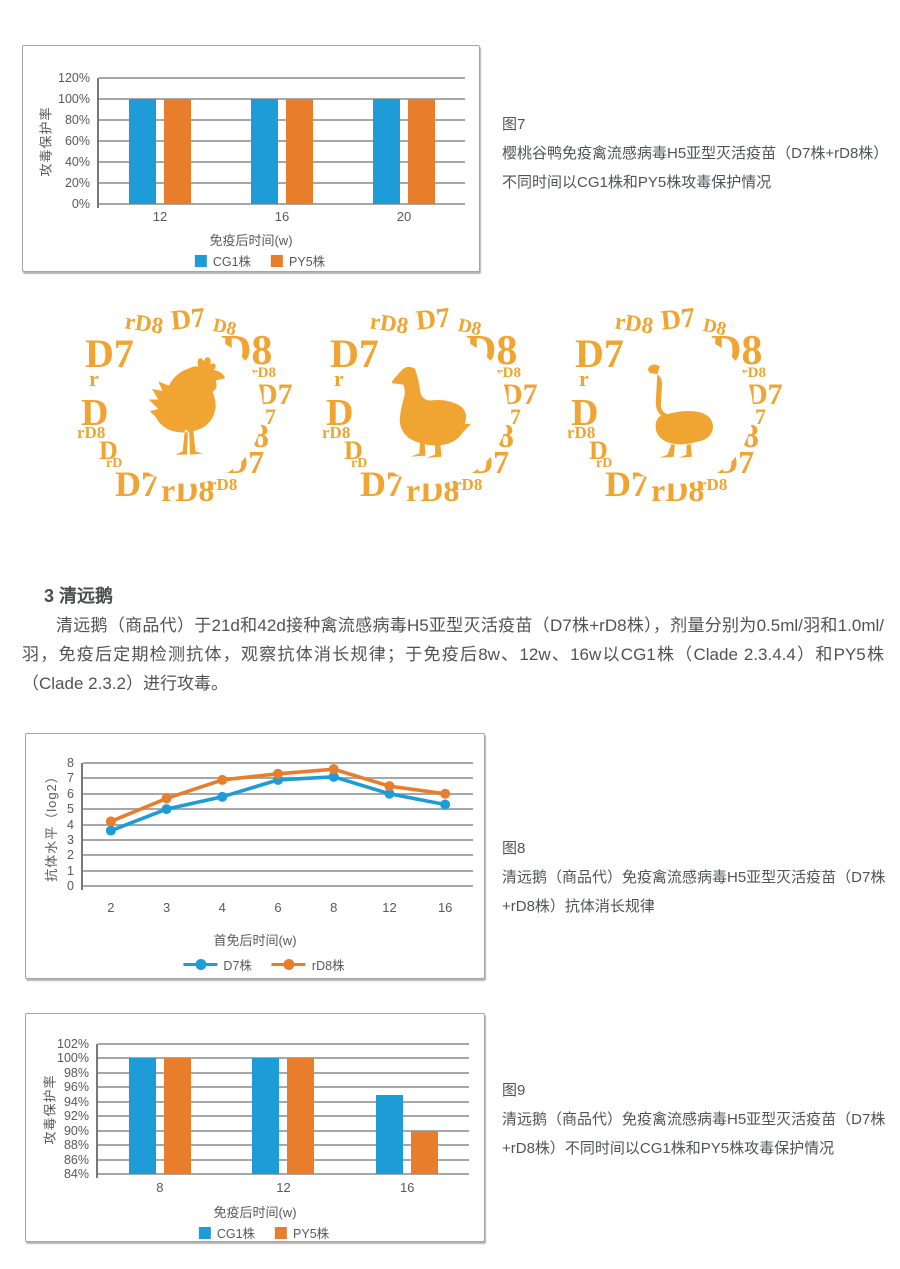  I want to click on y-tick-label: 84%, so click(76, 1174).